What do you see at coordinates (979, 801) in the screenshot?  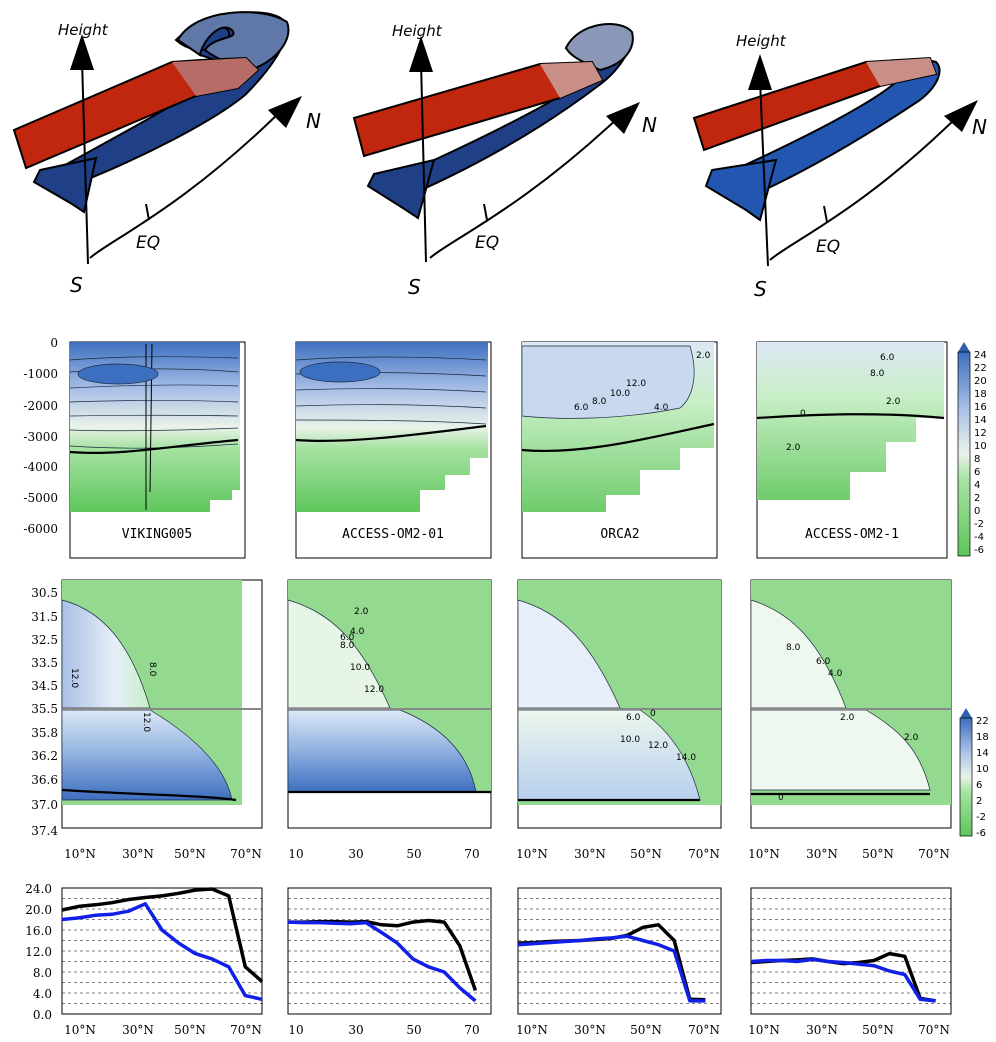 I see `colorbar-label: 2` at bounding box center [979, 801].